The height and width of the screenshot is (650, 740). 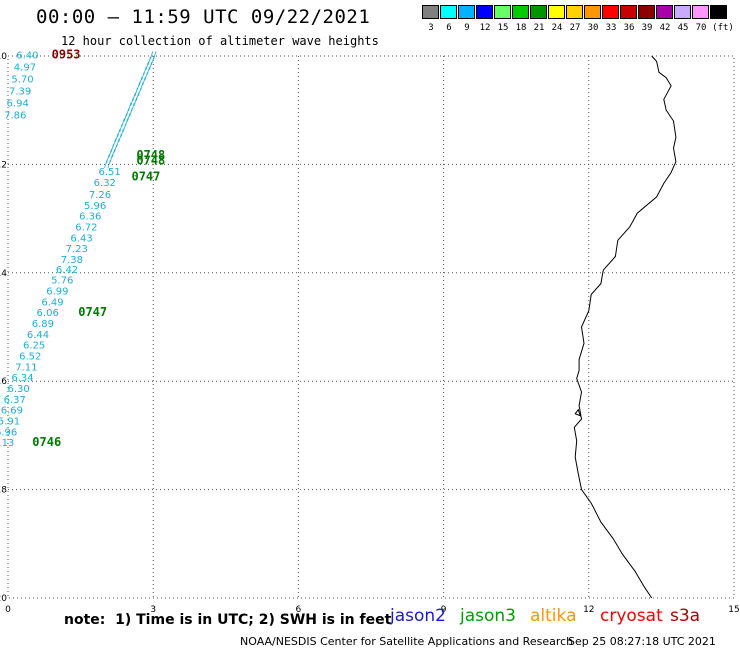 What do you see at coordinates (22, 80) in the screenshot?
I see `wave-height-label: 5.70` at bounding box center [22, 80].